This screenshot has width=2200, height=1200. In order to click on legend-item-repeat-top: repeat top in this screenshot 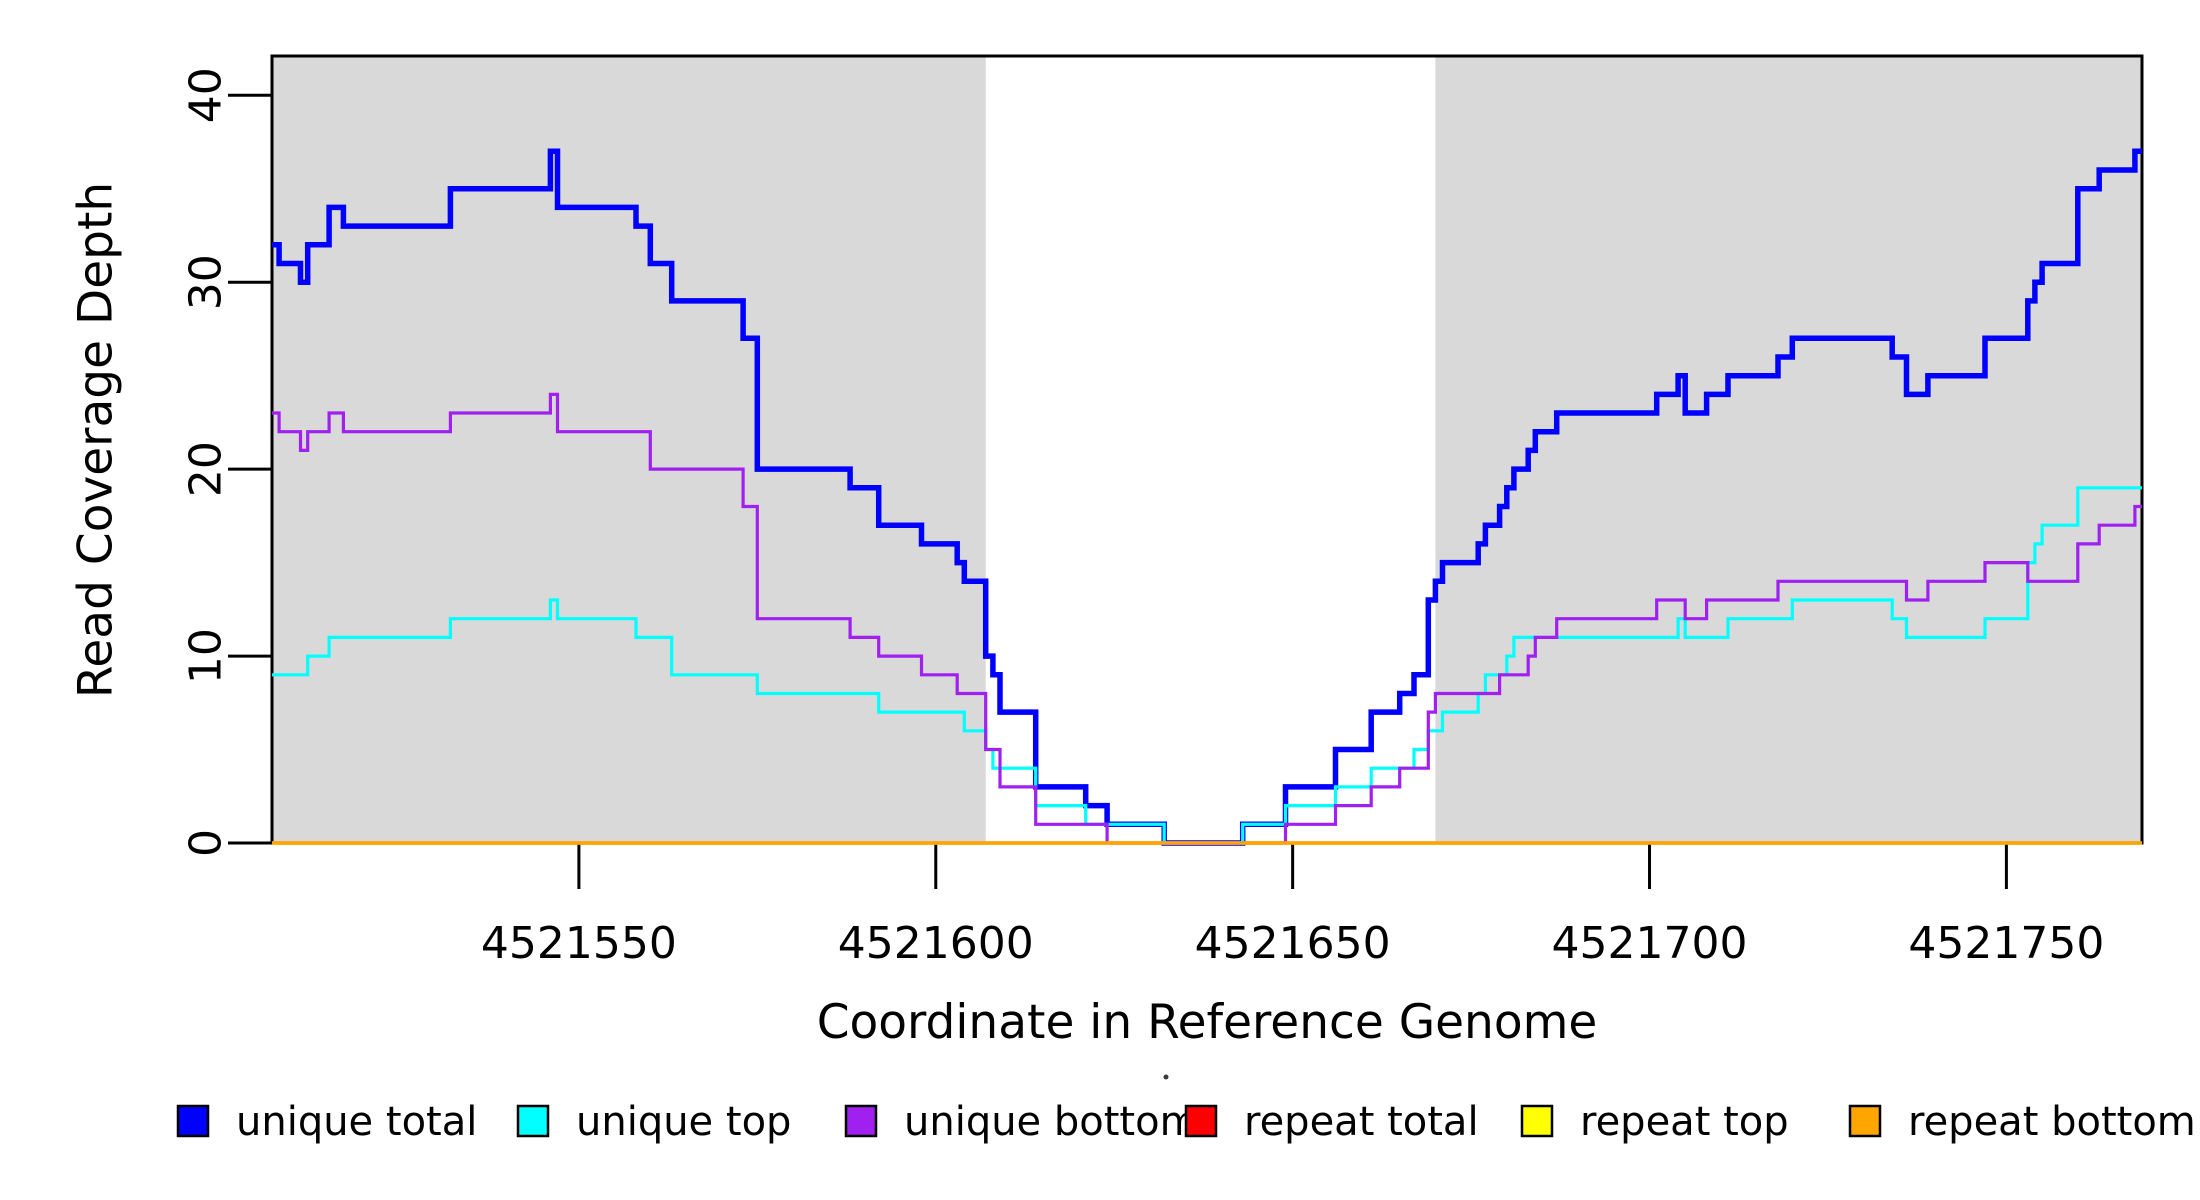, I will do `click(1654, 1122)`.